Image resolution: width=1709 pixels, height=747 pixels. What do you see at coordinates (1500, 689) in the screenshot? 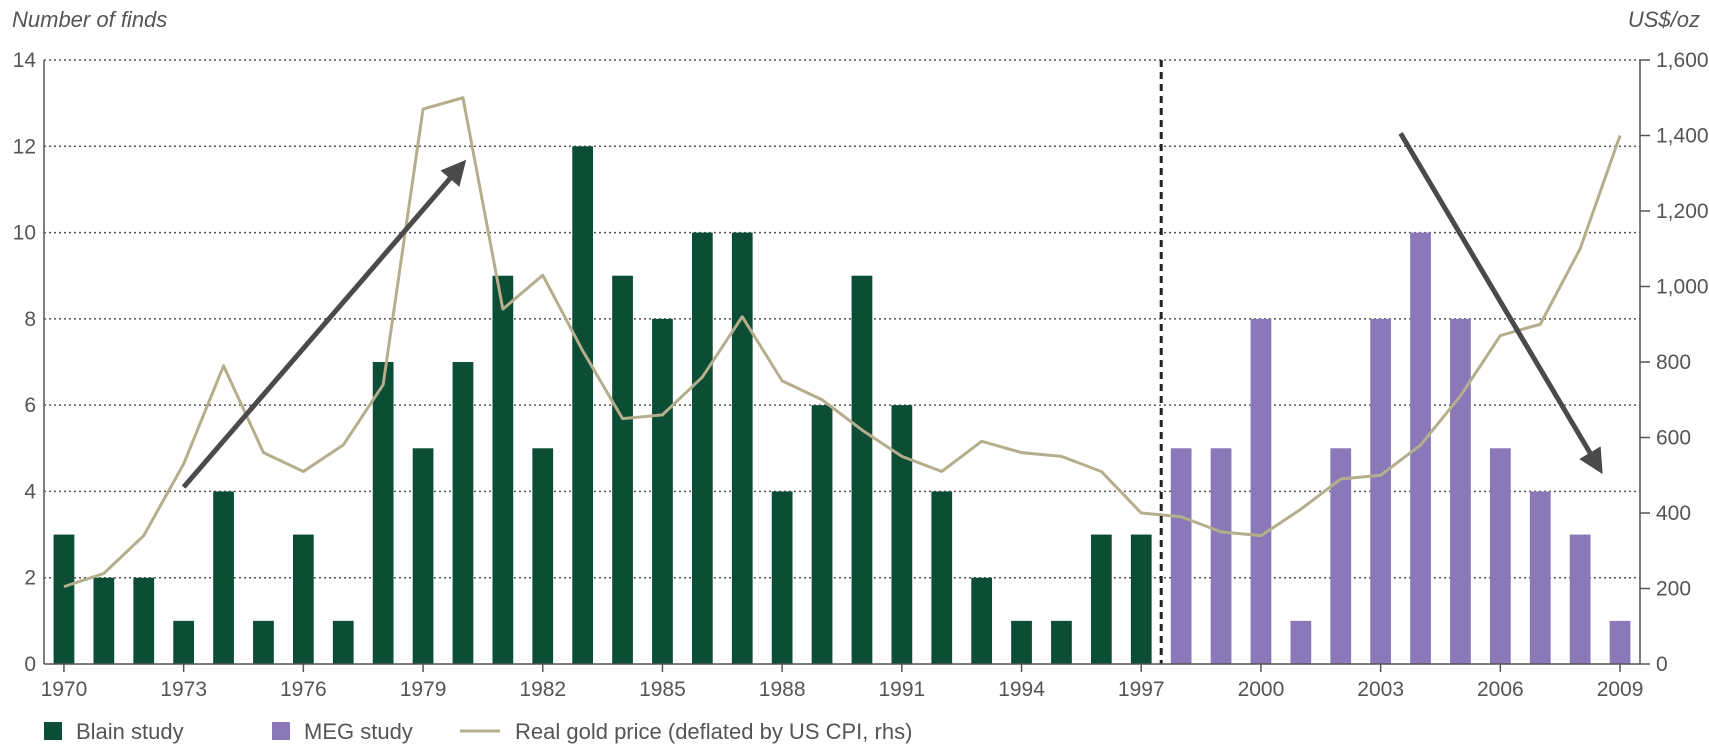
I see `x-tick-label: 2006` at bounding box center [1500, 689].